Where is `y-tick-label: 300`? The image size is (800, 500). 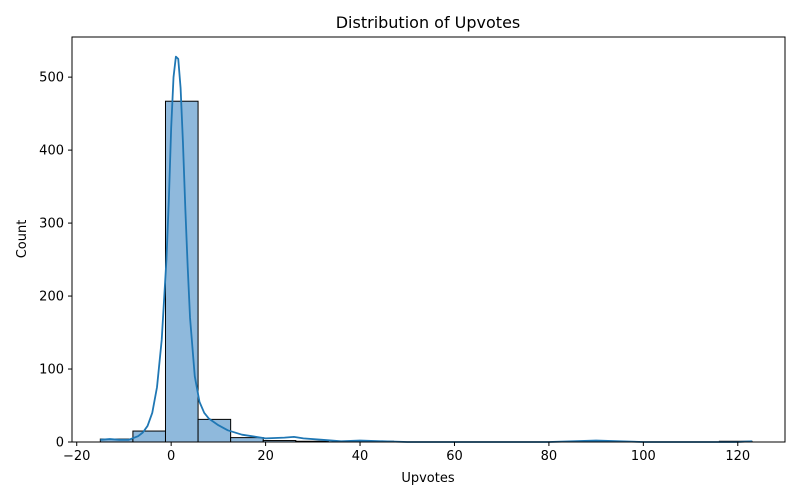
y-tick-label: 300 is located at coordinates (51, 224).